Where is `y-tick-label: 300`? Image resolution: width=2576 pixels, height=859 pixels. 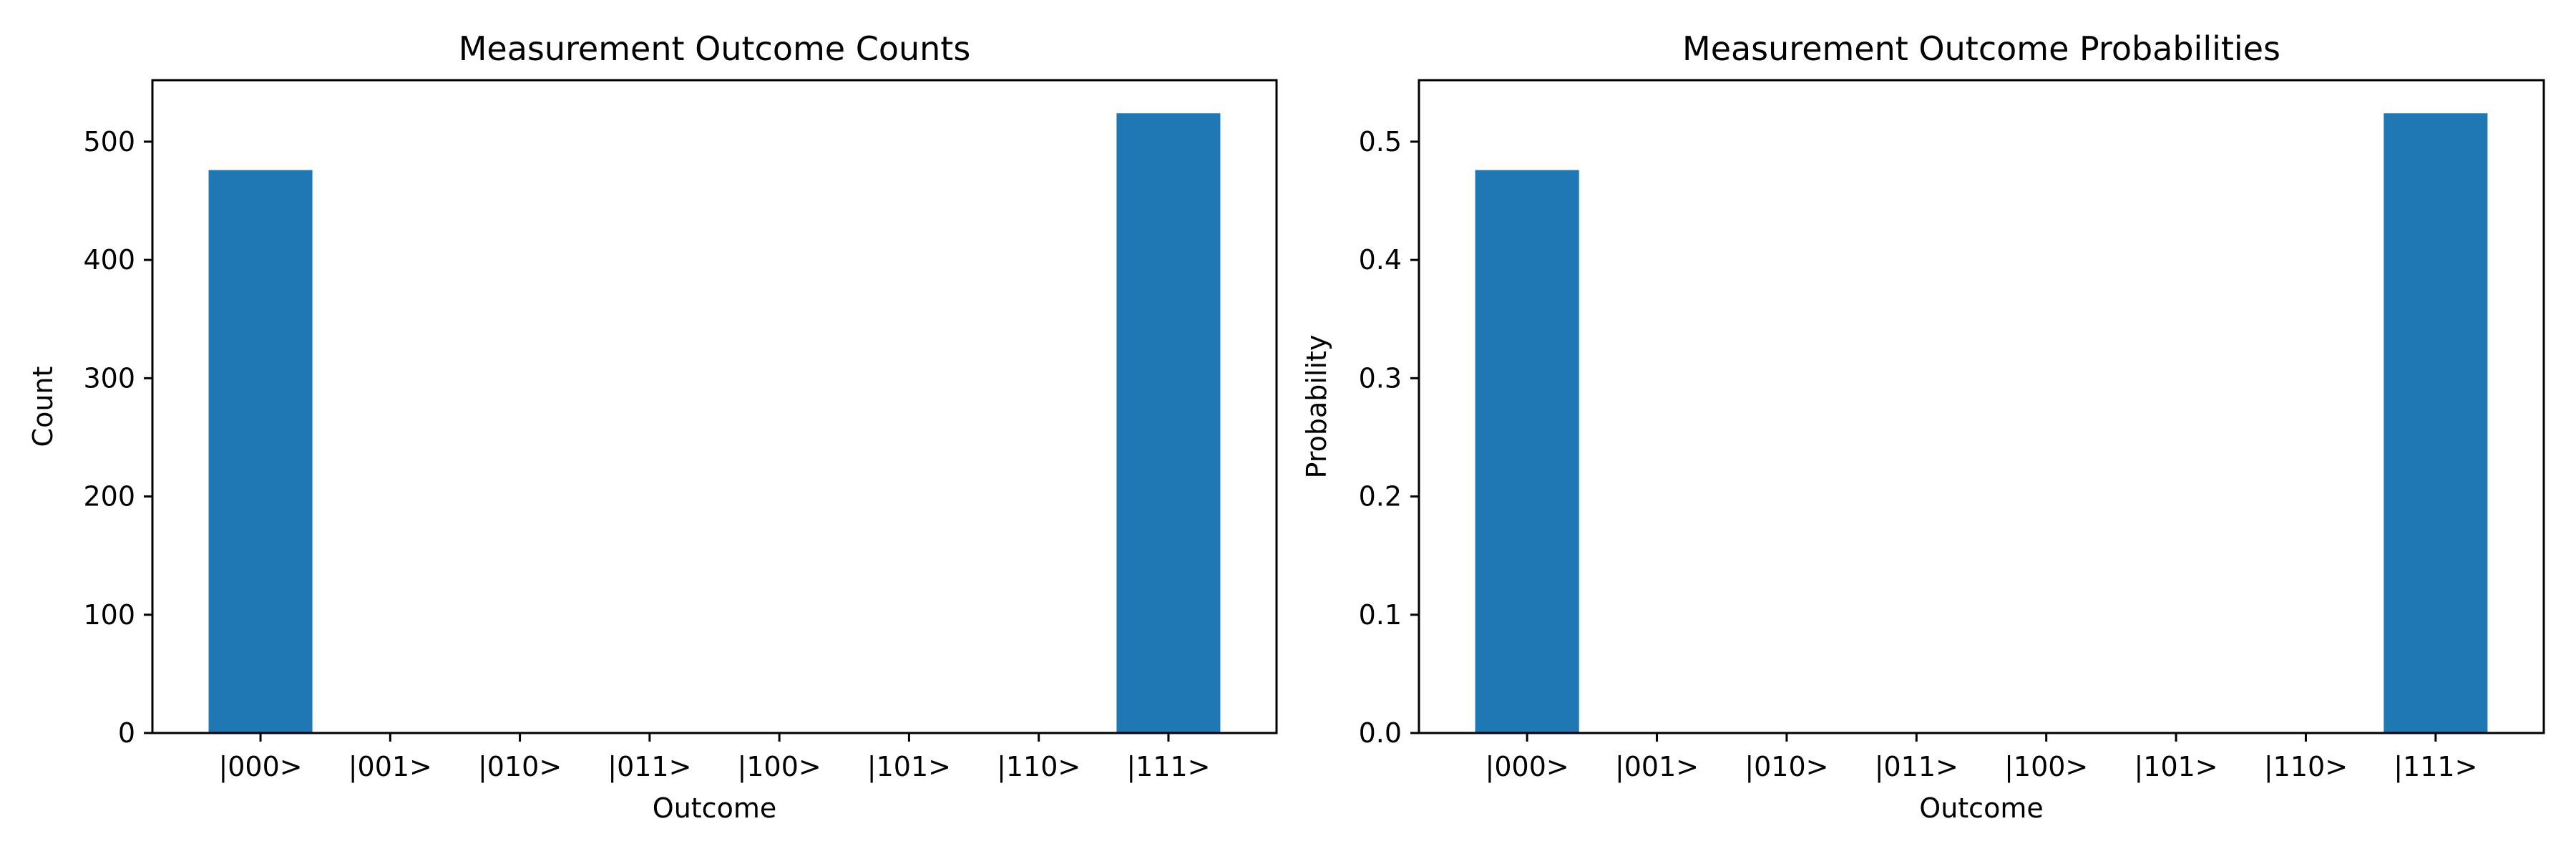
y-tick-label: 300 is located at coordinates (109, 378).